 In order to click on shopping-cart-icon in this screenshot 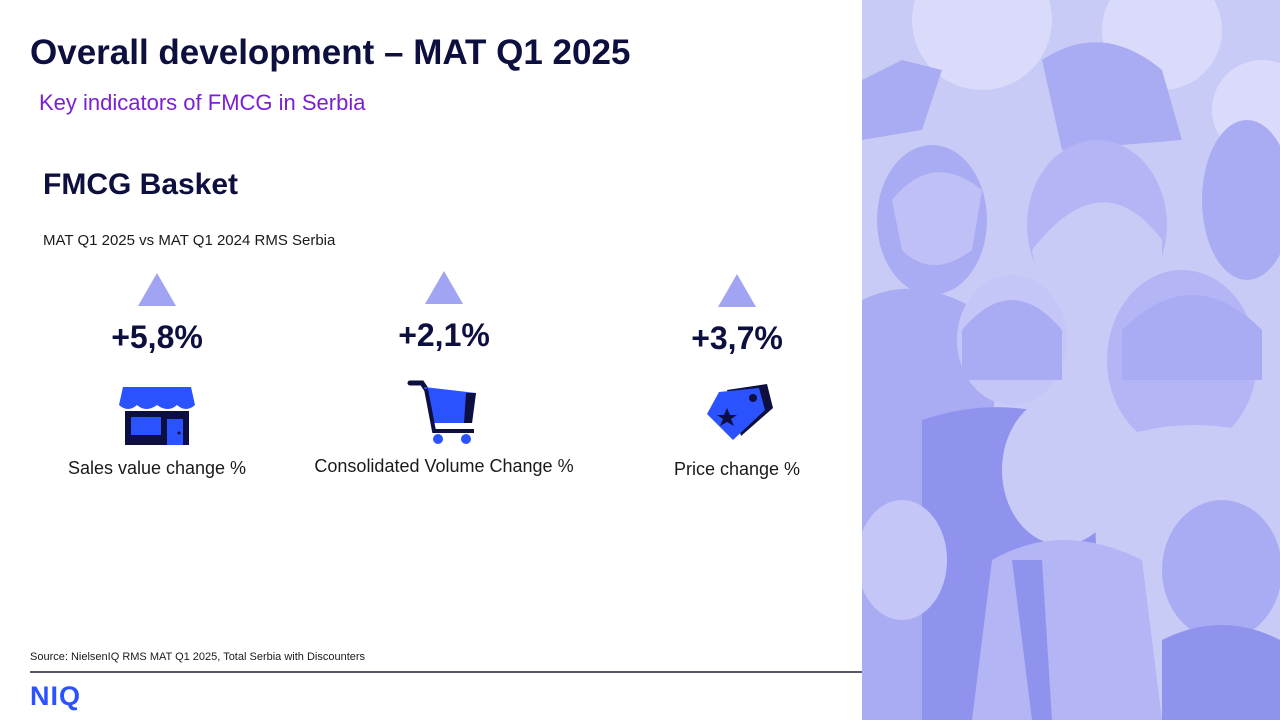, I will do `click(444, 410)`.